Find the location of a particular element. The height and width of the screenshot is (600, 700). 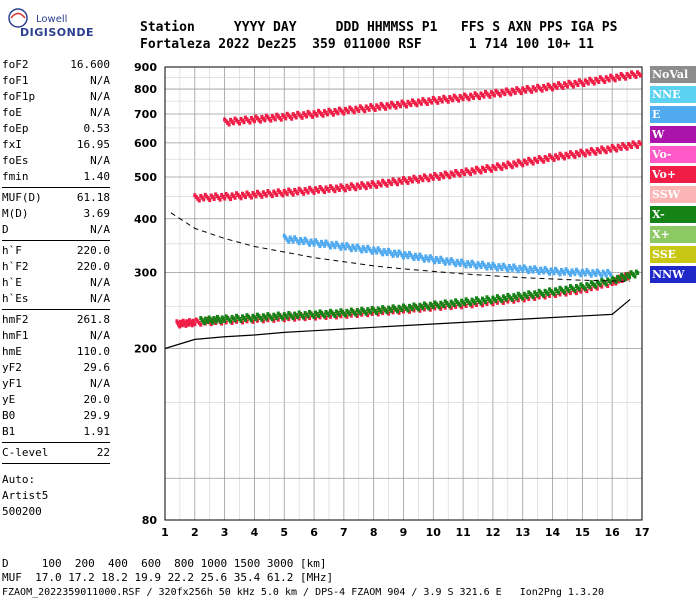

param-key: yF1 is located at coordinates (12, 383).